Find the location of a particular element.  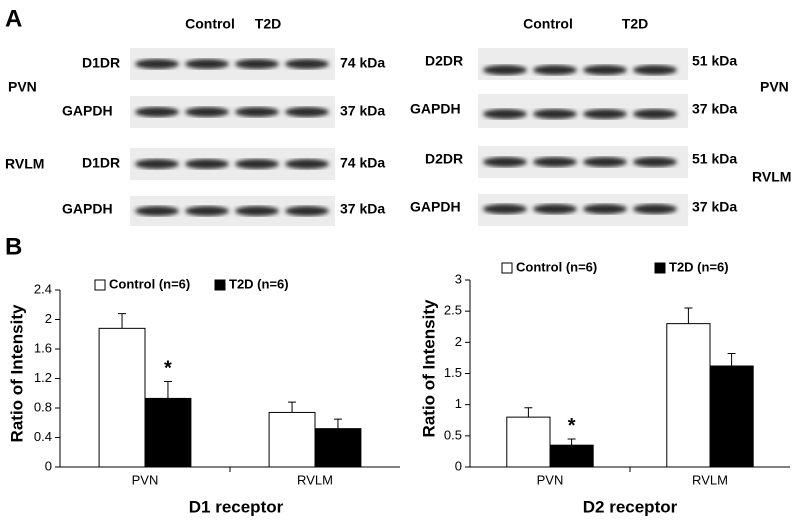

y-tick-label: 0.5 is located at coordinates (453, 434).